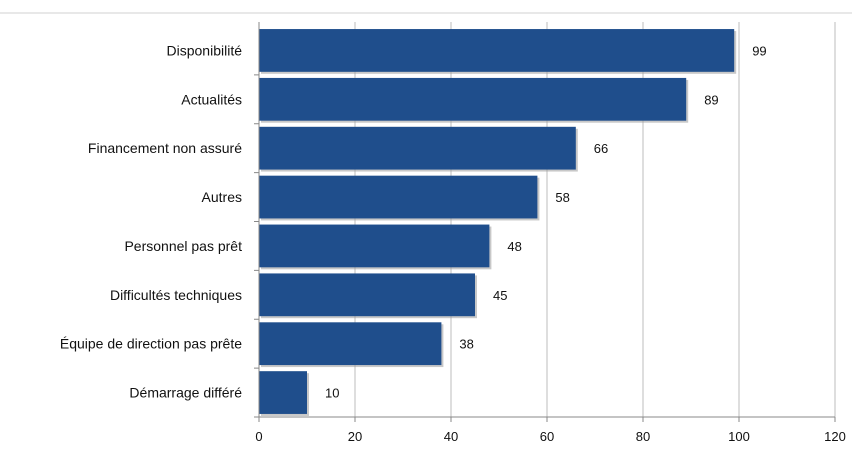 The image size is (852, 453). What do you see at coordinates (466, 344) in the screenshot?
I see `data-label: 38` at bounding box center [466, 344].